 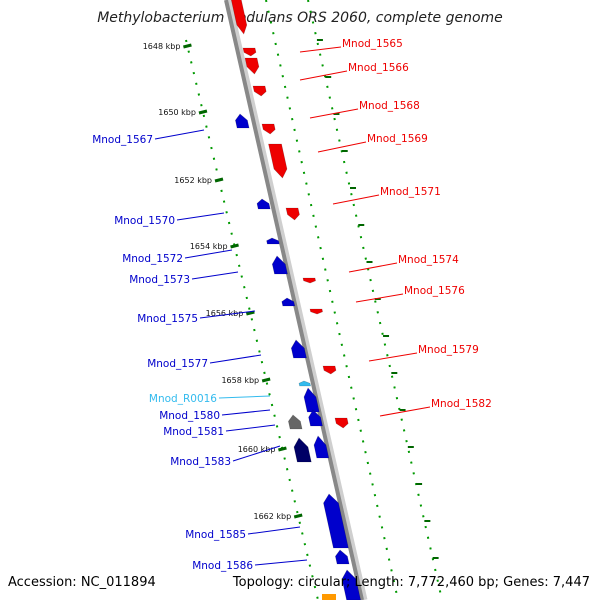 What do you see at coordinates (397, 139) in the screenshot?
I see `gene-label-right: Mnod_1569` at bounding box center [397, 139].